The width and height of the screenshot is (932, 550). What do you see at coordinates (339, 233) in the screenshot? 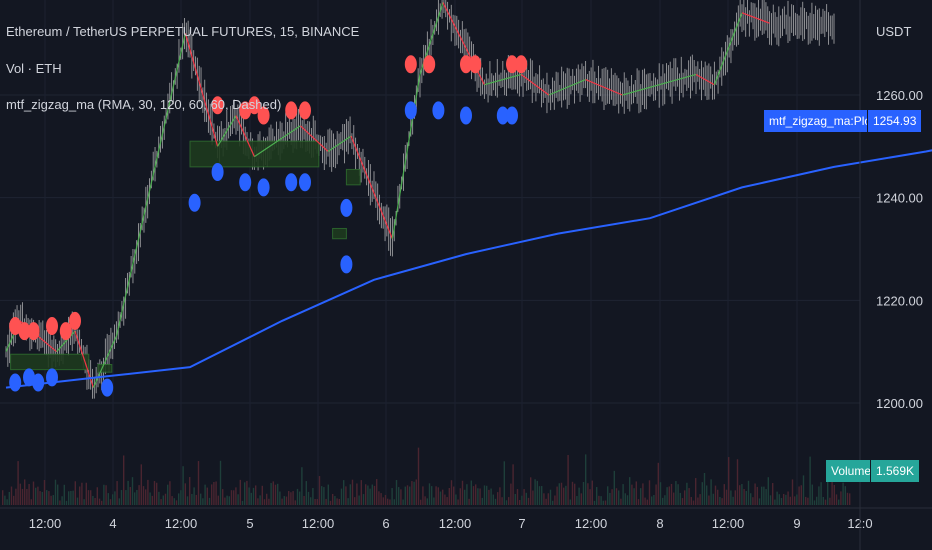
I see `zigzag-zone` at bounding box center [339, 233].